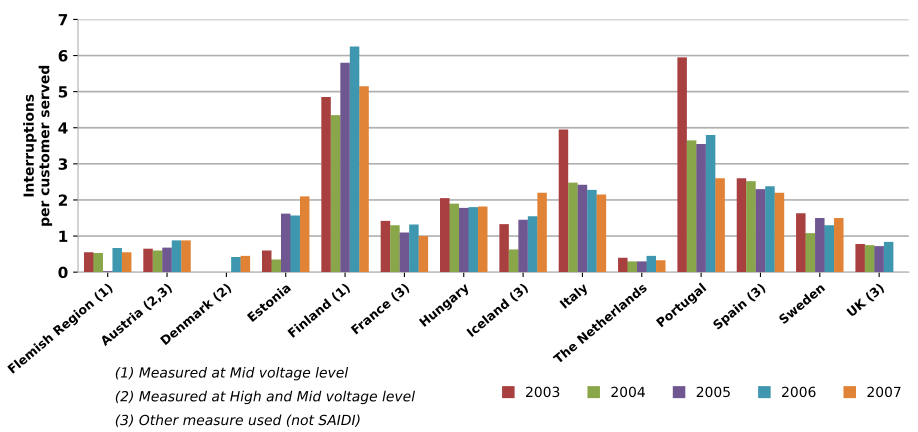 Image resolution: width=918 pixels, height=432 pixels. I want to click on legend-label: 2005, so click(713, 392).